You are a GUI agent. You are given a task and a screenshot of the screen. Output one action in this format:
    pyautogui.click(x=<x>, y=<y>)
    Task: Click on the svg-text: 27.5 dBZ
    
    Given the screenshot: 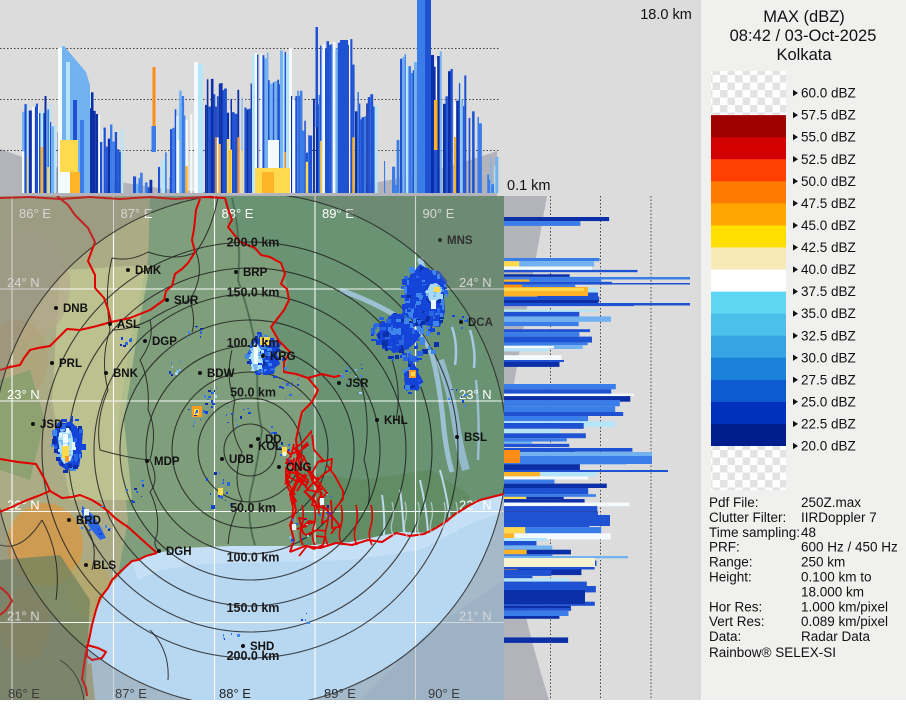 What is the action you would take?
    pyautogui.click(x=828, y=379)
    